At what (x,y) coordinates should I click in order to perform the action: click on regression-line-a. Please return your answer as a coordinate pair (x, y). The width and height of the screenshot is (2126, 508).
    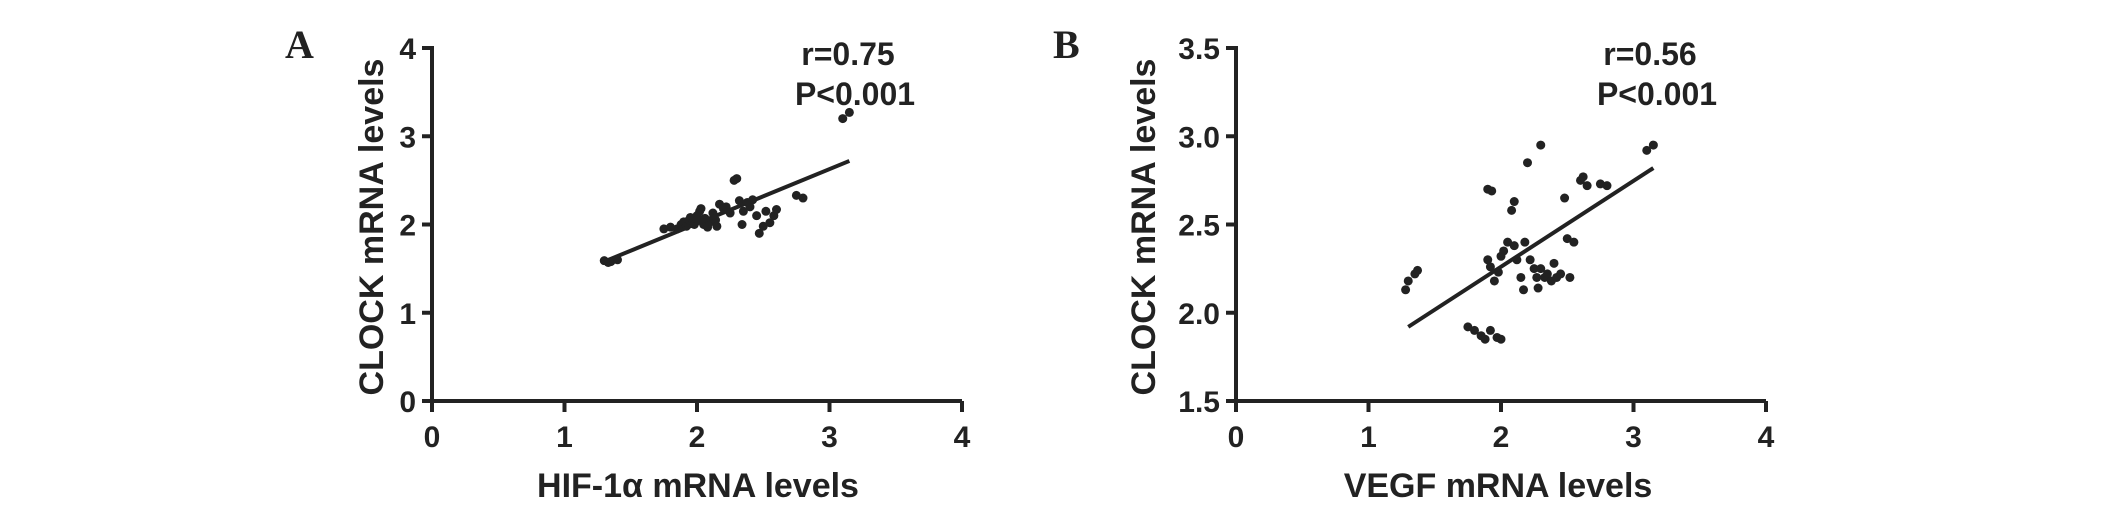
    Looking at the image, I should click on (727, 211).